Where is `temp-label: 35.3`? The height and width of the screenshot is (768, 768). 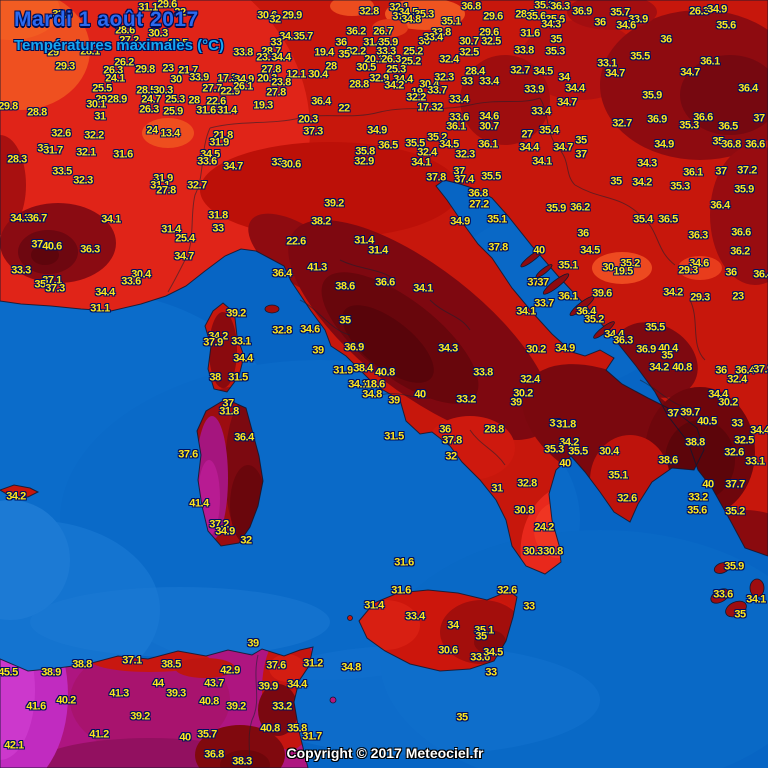
temp-label: 35.3 is located at coordinates (424, 14).